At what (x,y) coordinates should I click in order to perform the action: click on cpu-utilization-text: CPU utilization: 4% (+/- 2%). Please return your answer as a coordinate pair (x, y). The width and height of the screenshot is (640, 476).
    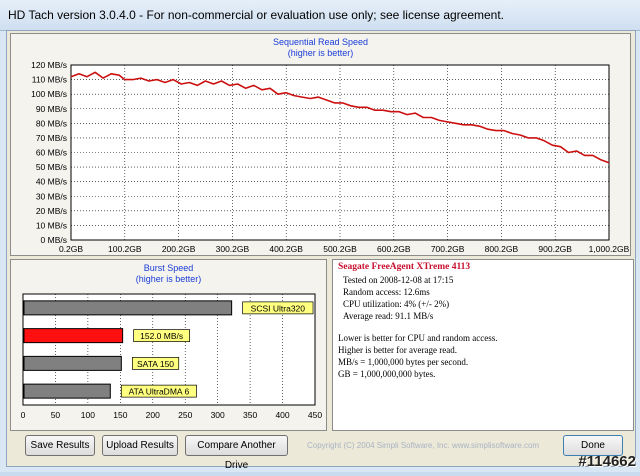
    Looking at the image, I should click on (396, 304).